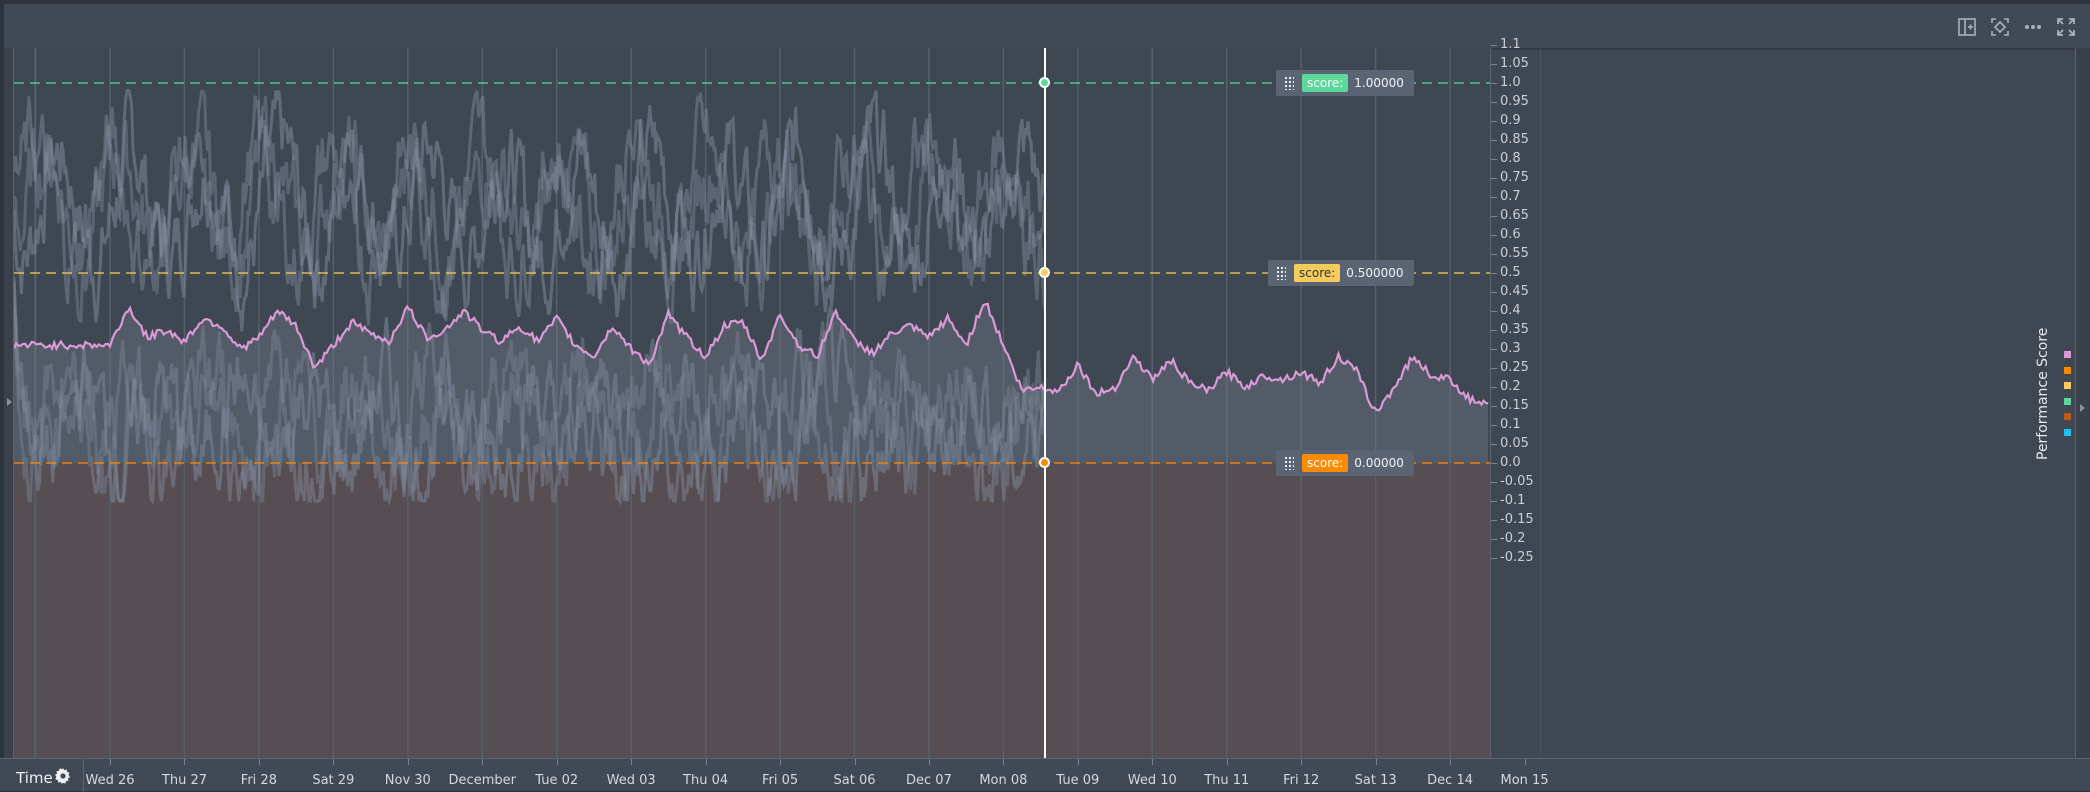 This screenshot has width=2090, height=792. Describe the element at coordinates (1227, 780) in the screenshot. I see `x-tick-label: Thu 11` at that location.